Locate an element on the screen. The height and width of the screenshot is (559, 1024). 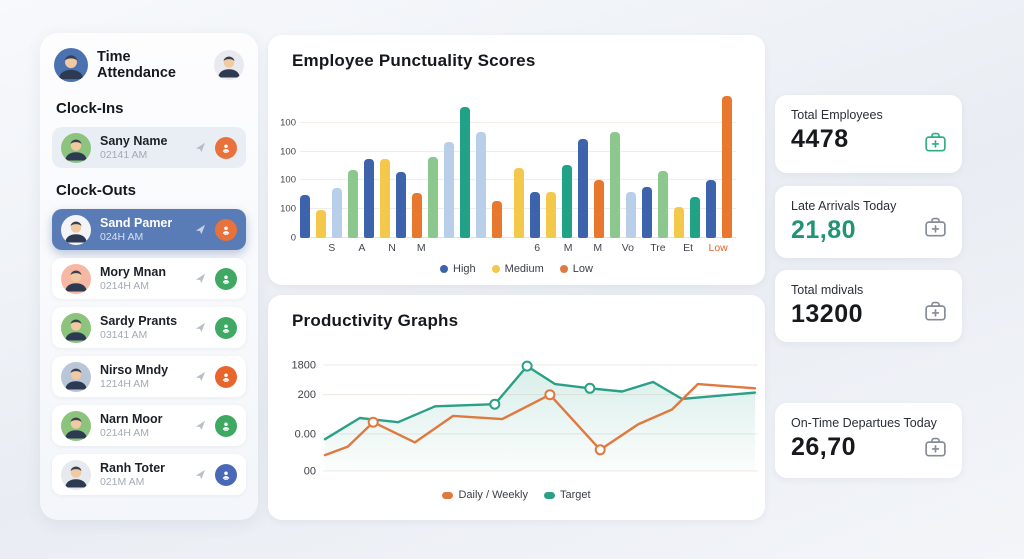
employee-name: Sany Name is located at coordinates (134, 140).